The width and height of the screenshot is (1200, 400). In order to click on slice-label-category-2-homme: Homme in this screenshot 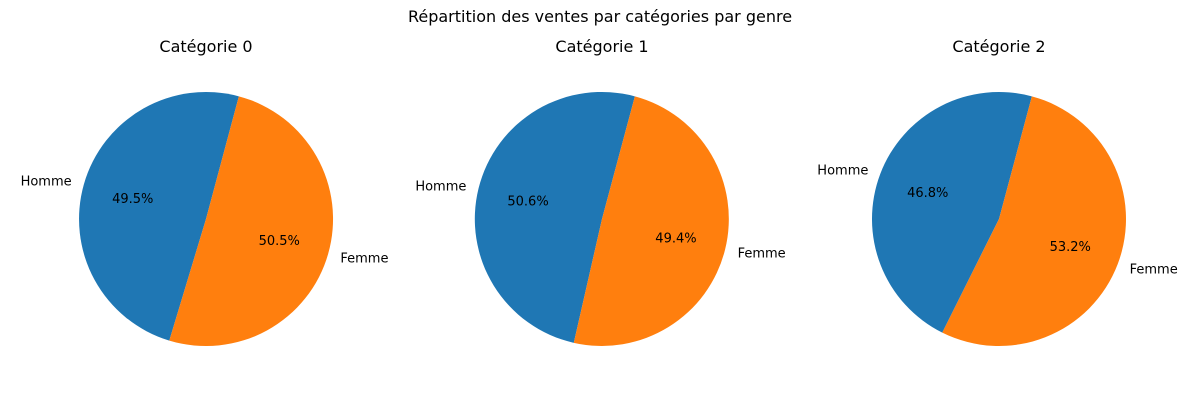, I will do `click(842, 170)`.